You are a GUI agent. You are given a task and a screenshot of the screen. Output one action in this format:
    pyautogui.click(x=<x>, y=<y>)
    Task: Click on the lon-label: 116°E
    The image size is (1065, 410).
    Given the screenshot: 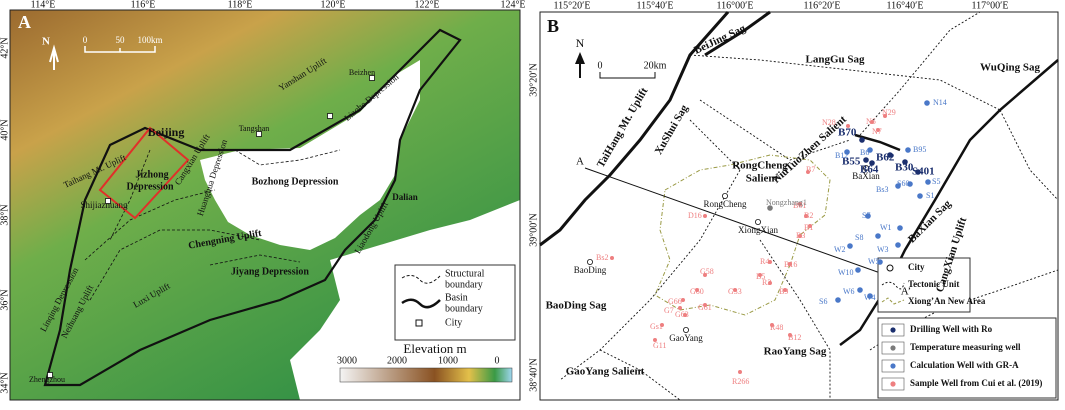 What is the action you would take?
    pyautogui.click(x=143, y=5)
    